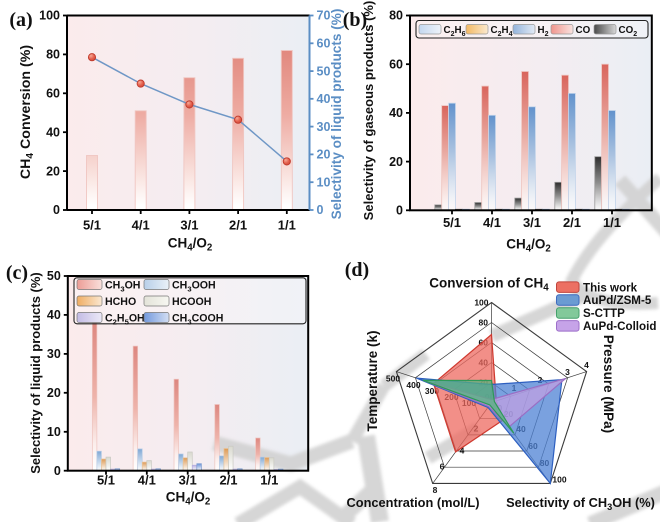 This screenshot has height=522, width=660. Describe the element at coordinates (17, 273) in the screenshot. I see `svg-text: (c)` at that location.